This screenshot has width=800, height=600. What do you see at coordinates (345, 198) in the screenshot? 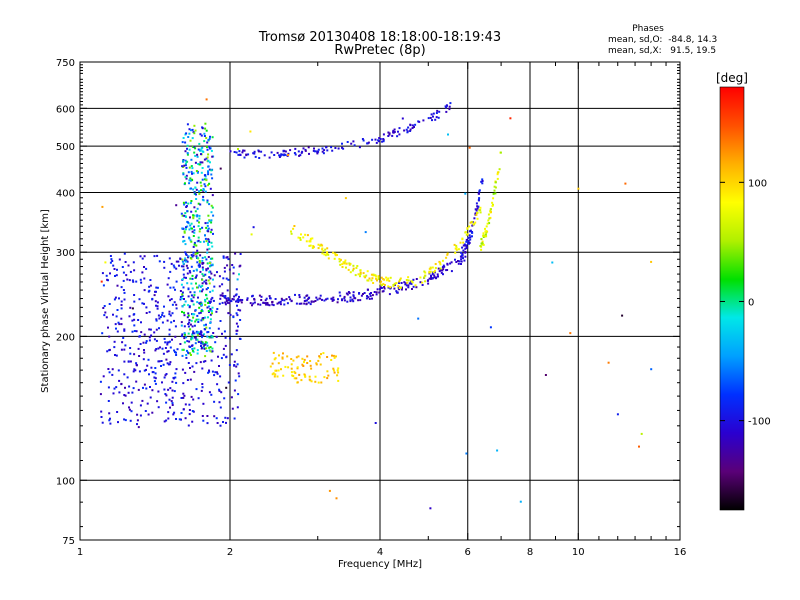
I see `scattered-echo-point` at bounding box center [345, 198].